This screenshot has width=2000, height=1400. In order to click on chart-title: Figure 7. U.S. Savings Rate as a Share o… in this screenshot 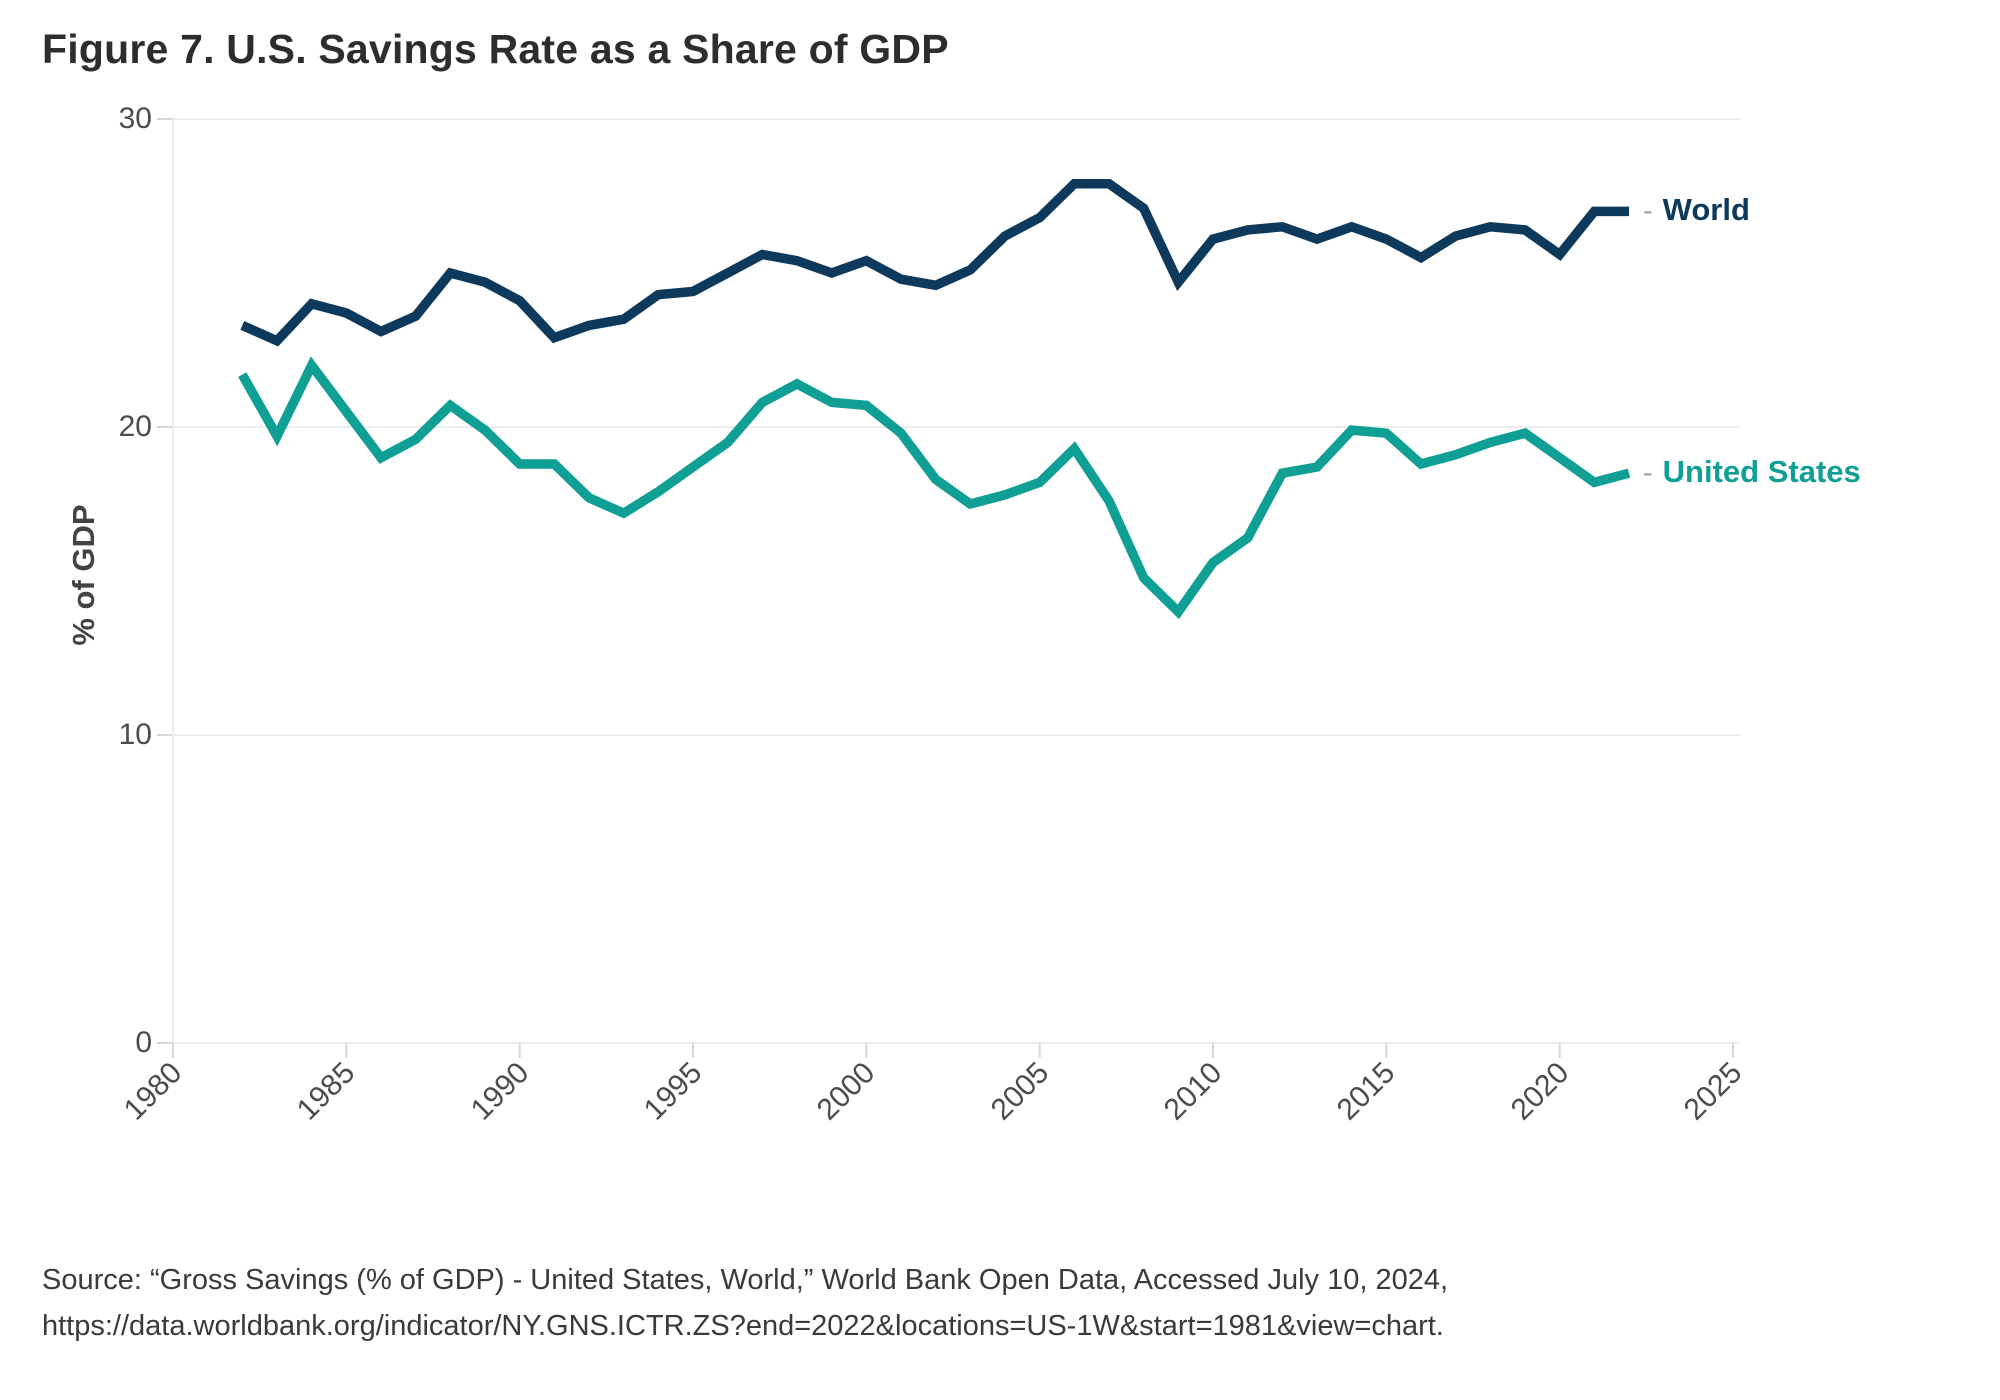, I will do `click(495, 49)`.